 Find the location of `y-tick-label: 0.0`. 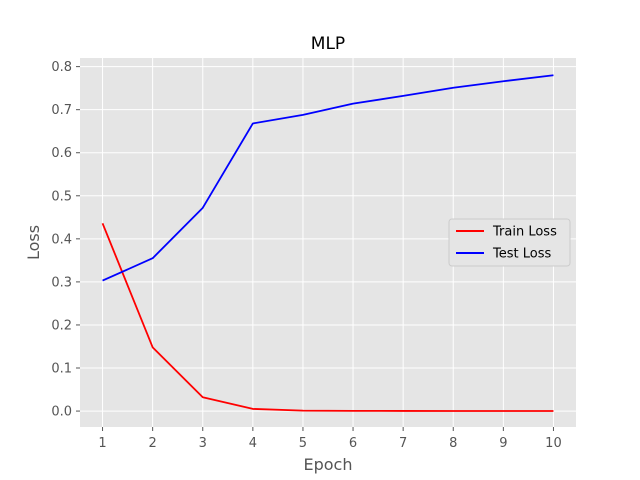

y-tick-label: 0.0 is located at coordinates (61, 412).